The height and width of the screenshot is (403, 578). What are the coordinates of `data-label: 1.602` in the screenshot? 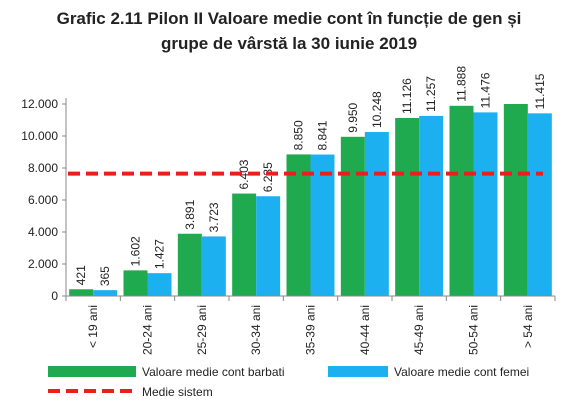 It's located at (136, 251).